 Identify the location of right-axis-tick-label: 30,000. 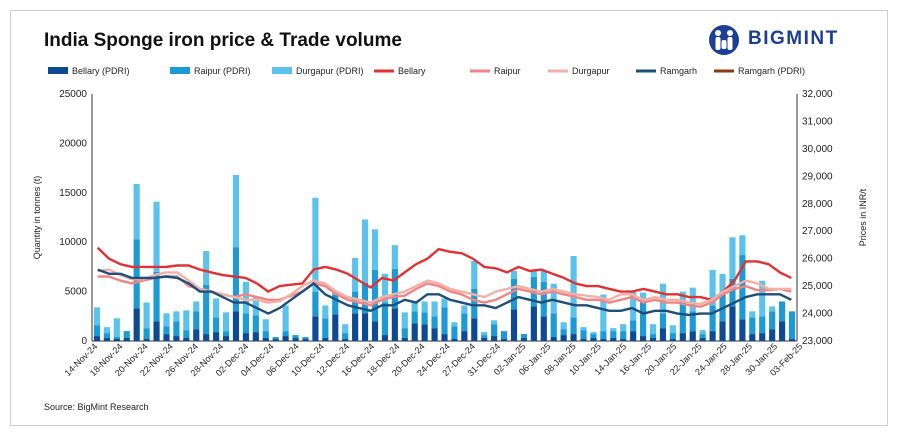
(817, 149).